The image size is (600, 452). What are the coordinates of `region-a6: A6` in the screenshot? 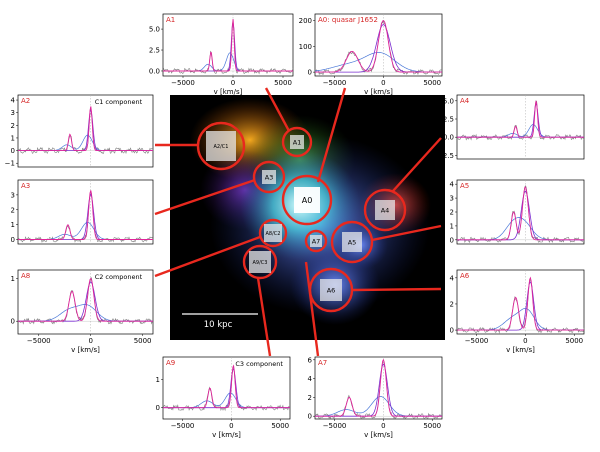 It's located at (331, 290).